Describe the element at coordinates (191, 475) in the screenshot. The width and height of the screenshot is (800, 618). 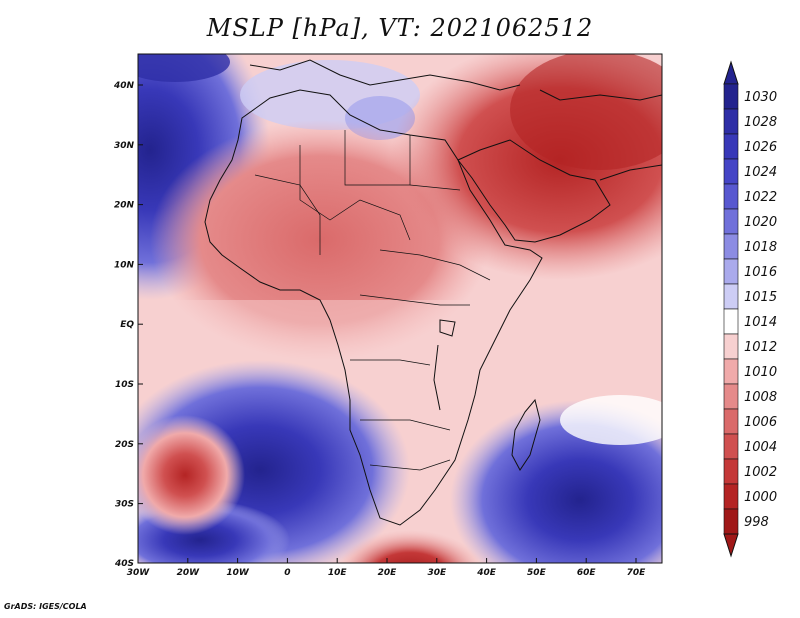
I see `cutoff-low` at that location.